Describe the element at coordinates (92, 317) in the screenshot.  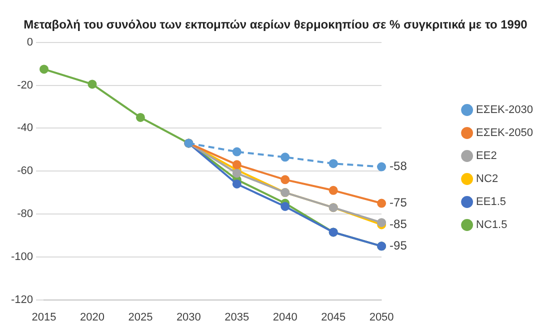
I see `x-tick-label: 2020` at that location.